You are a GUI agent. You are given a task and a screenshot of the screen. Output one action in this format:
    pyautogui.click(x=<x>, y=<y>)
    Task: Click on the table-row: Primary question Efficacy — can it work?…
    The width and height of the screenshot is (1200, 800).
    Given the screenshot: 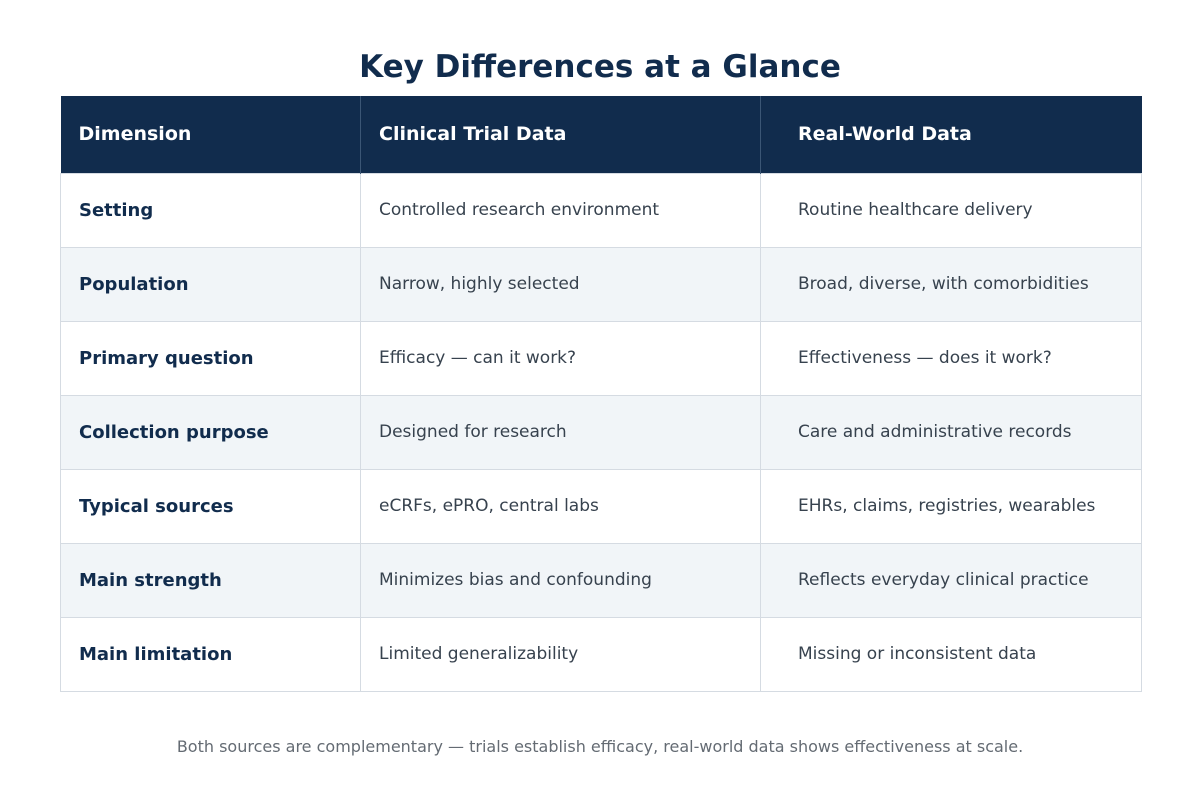 What is the action you would take?
    pyautogui.click(x=601, y=358)
    